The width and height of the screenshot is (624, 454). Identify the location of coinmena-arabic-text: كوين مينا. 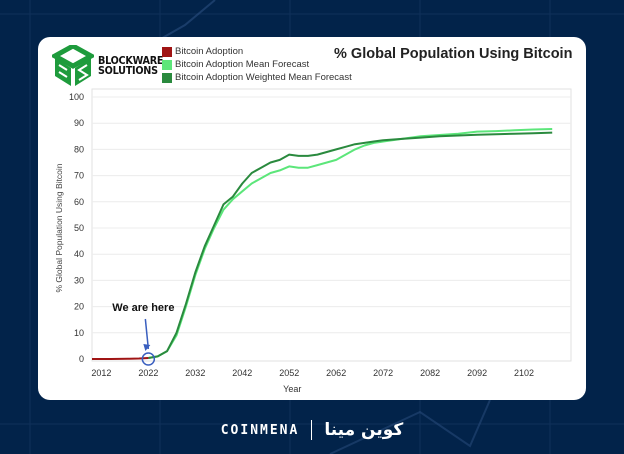
(364, 430).